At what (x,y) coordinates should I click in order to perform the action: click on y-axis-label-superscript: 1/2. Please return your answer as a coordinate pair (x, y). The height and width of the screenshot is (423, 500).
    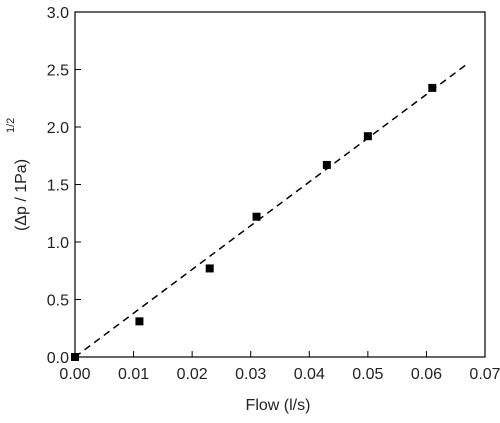
    Looking at the image, I should click on (11, 125).